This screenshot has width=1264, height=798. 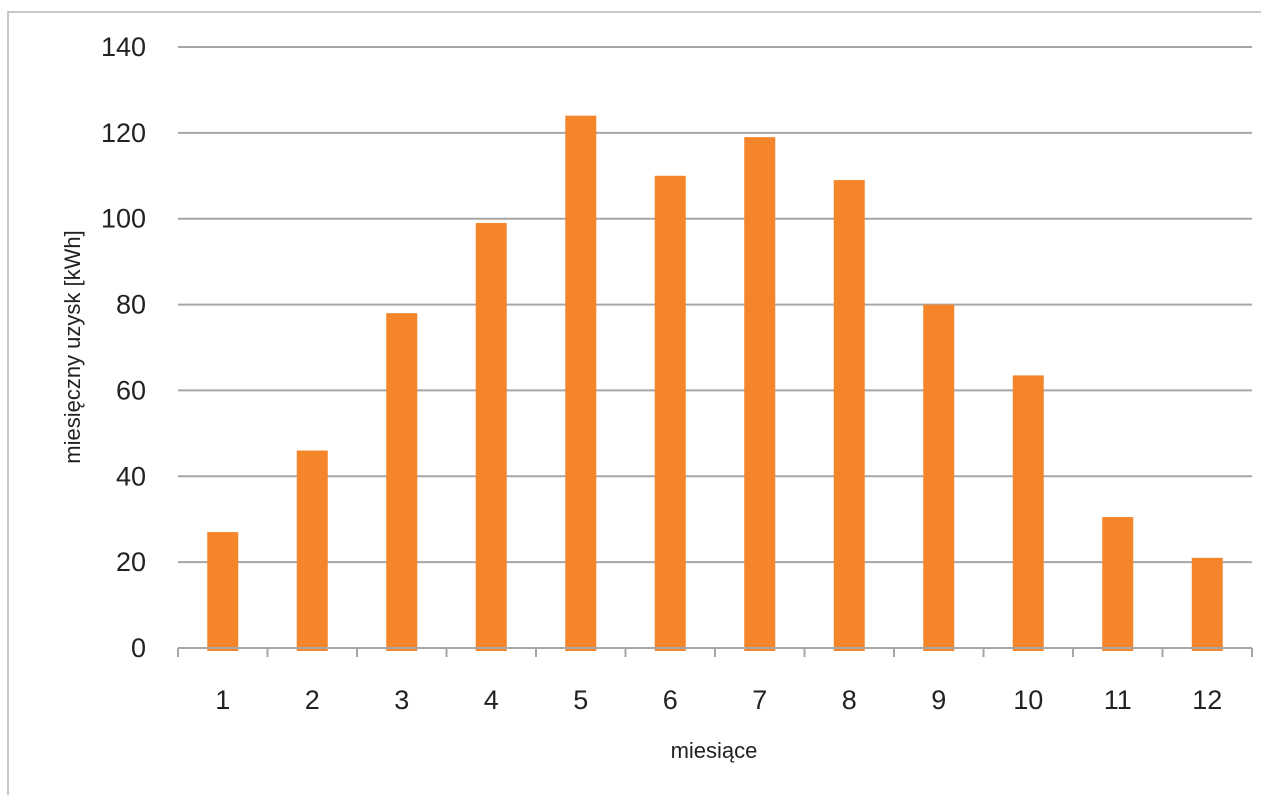 I want to click on x-axis-title: miesiące, so click(x=714, y=750).